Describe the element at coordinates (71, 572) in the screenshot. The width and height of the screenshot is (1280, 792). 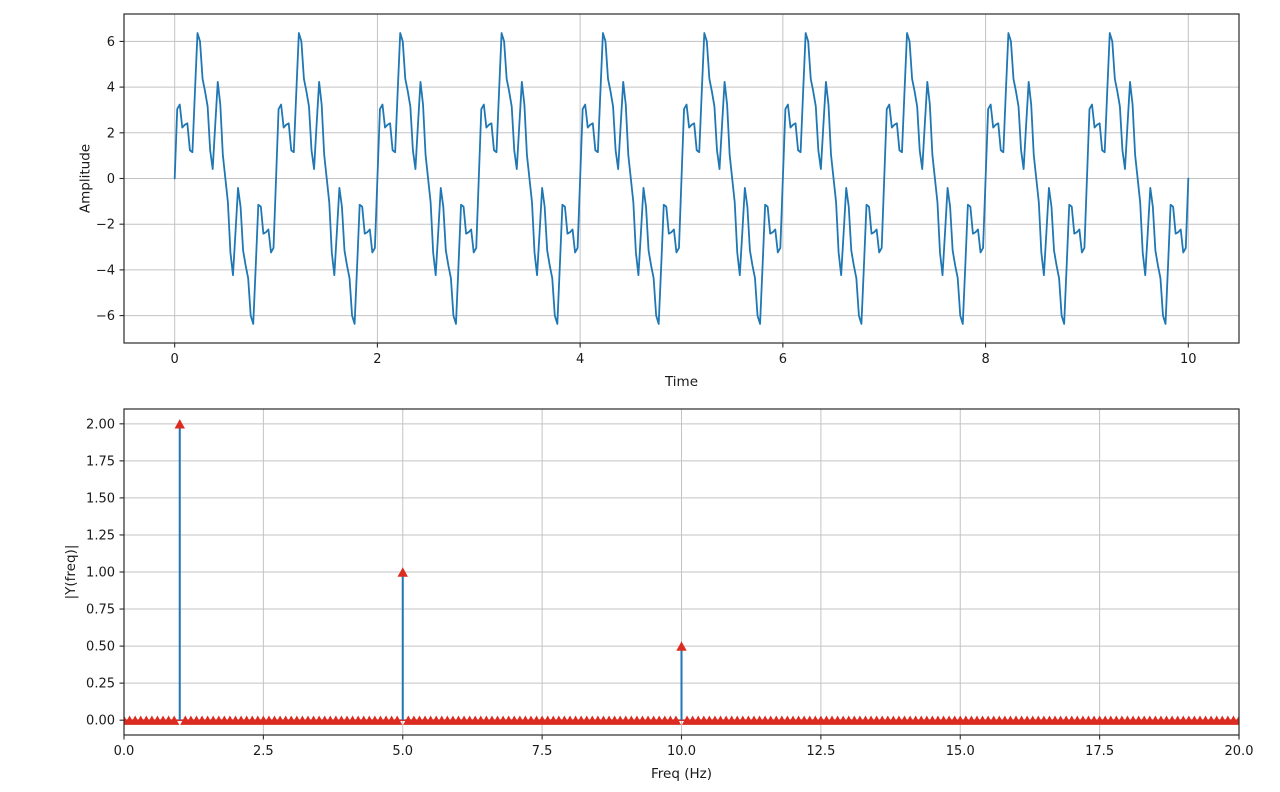
I see `y-axis-label: |Y(freq)|` at that location.